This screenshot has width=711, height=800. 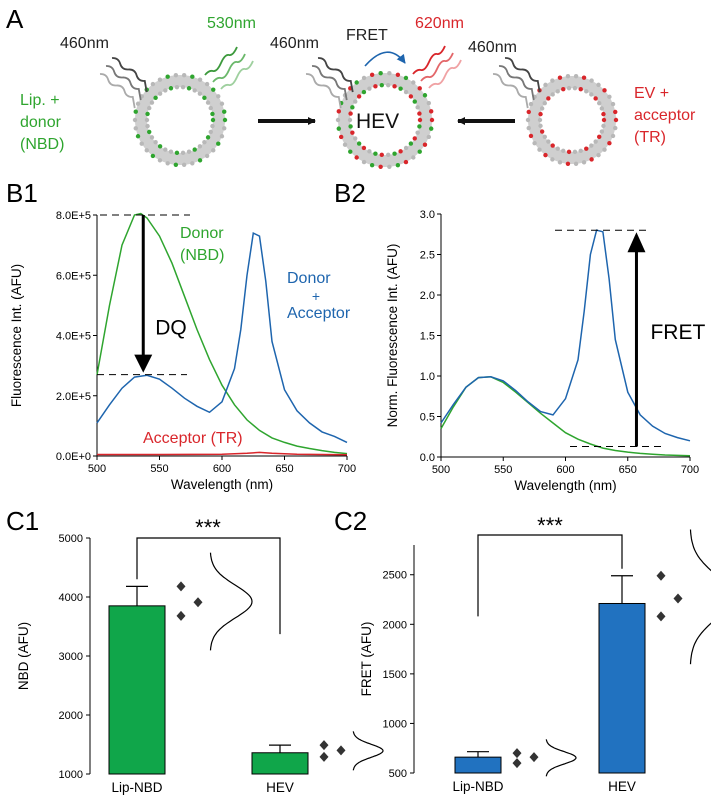 What do you see at coordinates (171, 328) in the screenshot?
I see `dq-label: DQ` at bounding box center [171, 328].